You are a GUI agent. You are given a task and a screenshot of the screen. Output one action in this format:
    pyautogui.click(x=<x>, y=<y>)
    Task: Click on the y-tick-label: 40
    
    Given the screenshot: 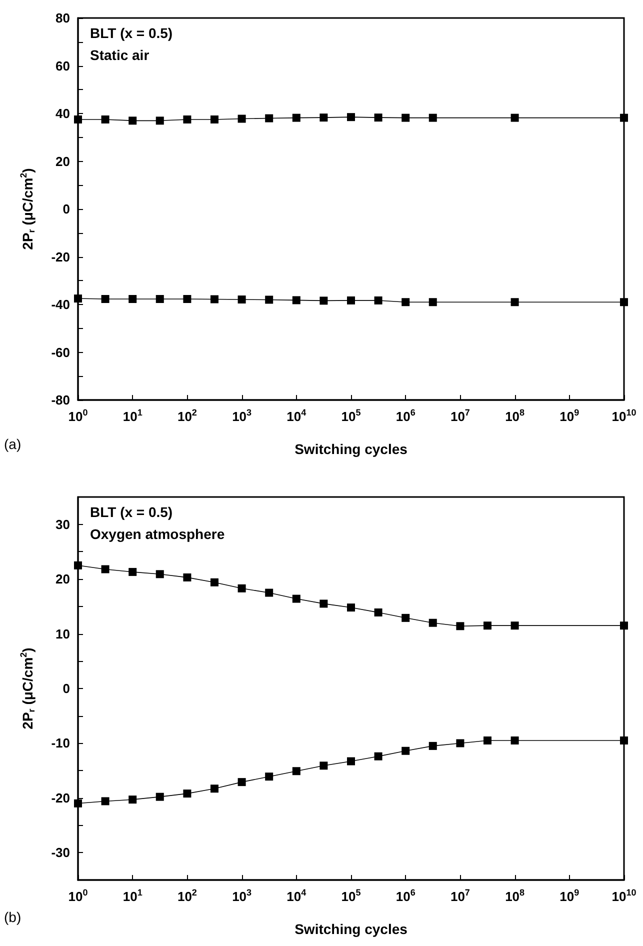 What is the action you would take?
    pyautogui.click(x=63, y=113)
    